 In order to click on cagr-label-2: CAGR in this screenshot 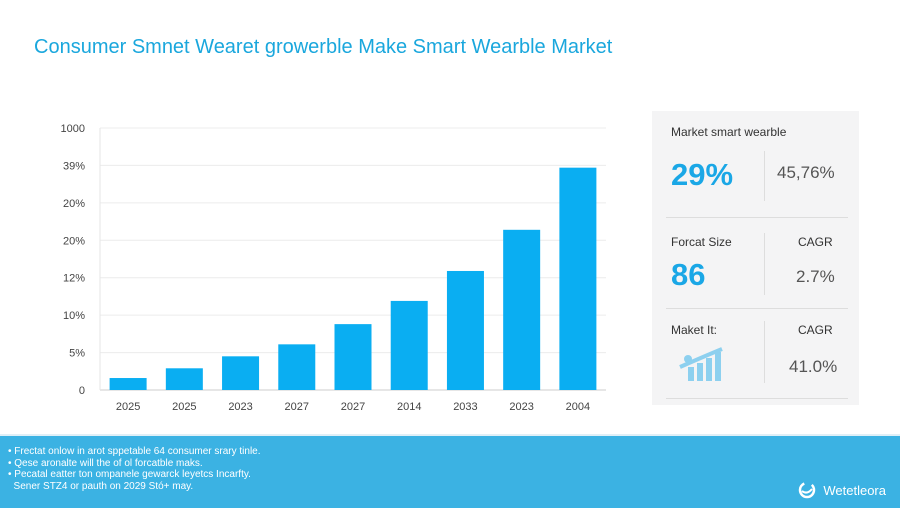, I will do `click(815, 330)`.